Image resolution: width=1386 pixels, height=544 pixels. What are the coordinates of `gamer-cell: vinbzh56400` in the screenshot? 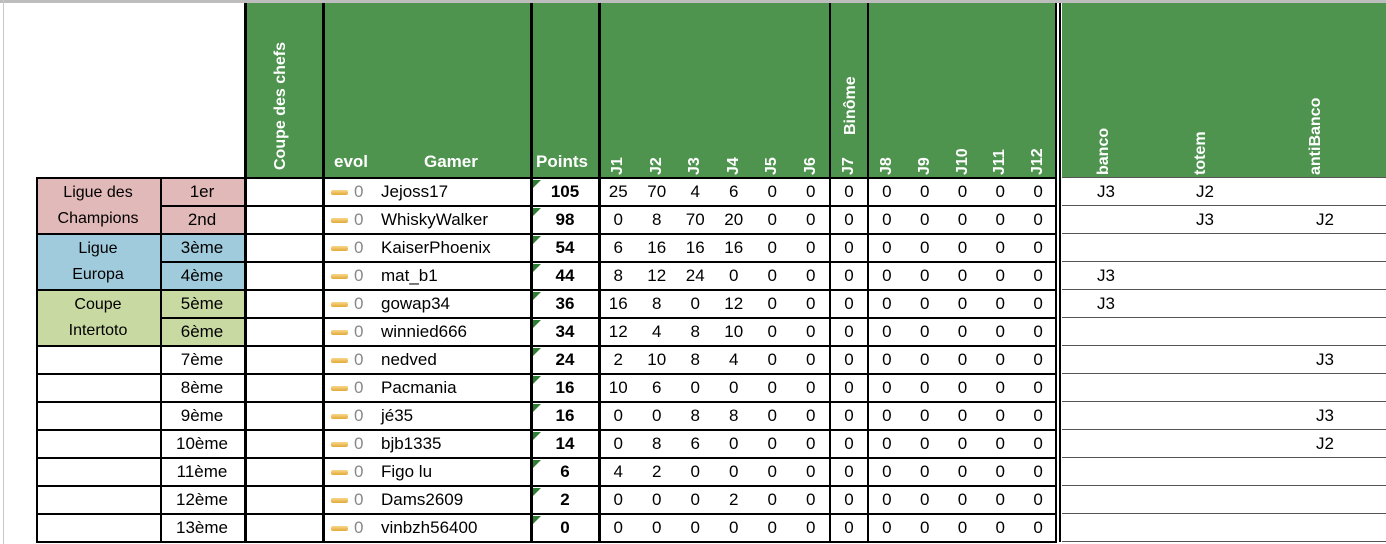 It's located at (429, 527).